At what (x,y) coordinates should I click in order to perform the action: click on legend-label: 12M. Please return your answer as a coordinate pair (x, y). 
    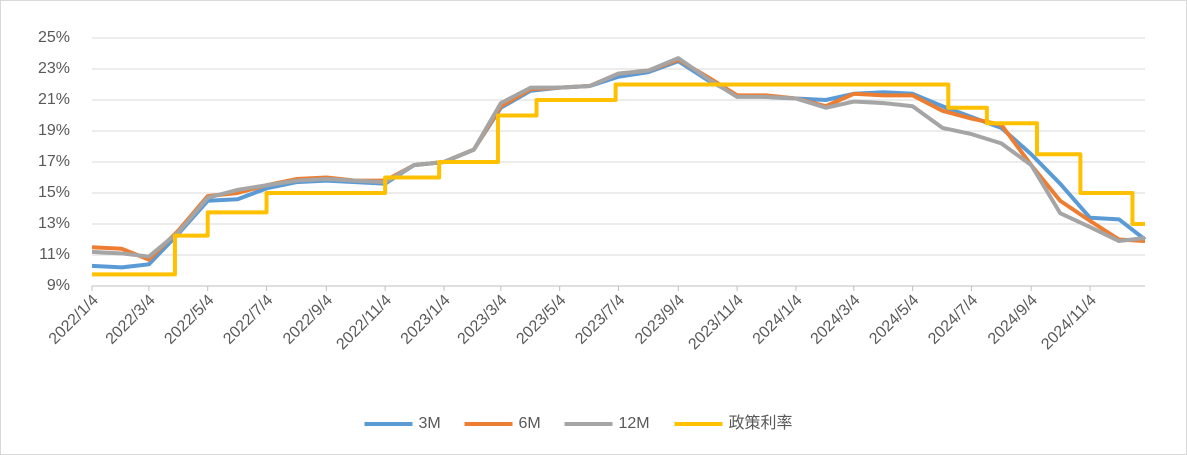
    Looking at the image, I should click on (634, 423).